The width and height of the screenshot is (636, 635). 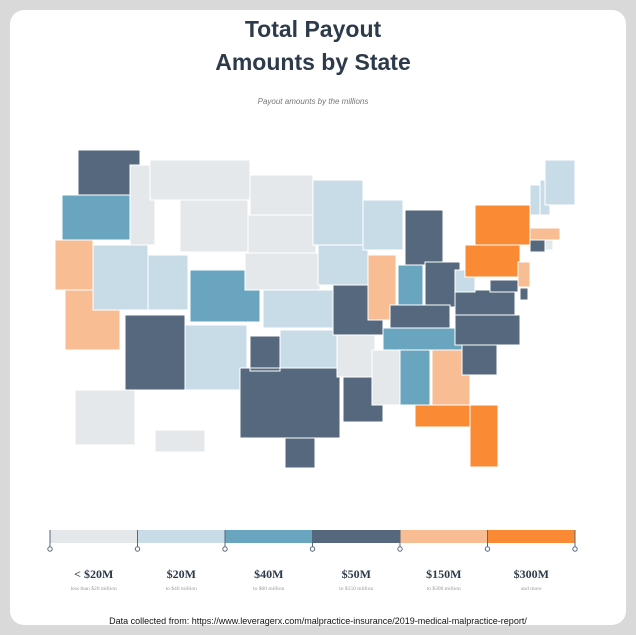 I want to click on legend-label: $50M, so click(x=356, y=574).